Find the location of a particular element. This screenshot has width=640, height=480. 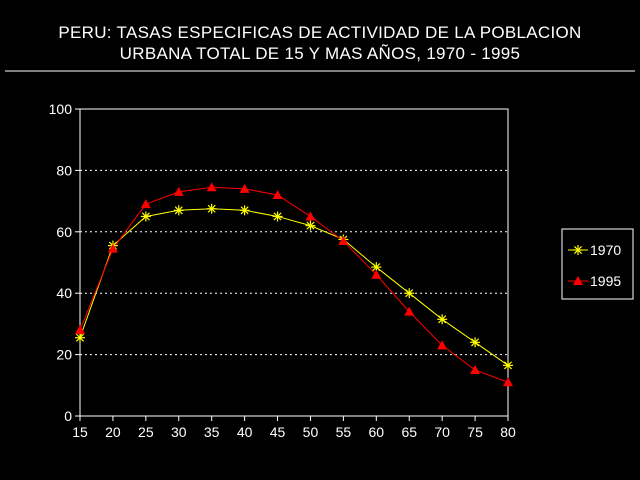

x-tick-label-55: 55 is located at coordinates (344, 432).